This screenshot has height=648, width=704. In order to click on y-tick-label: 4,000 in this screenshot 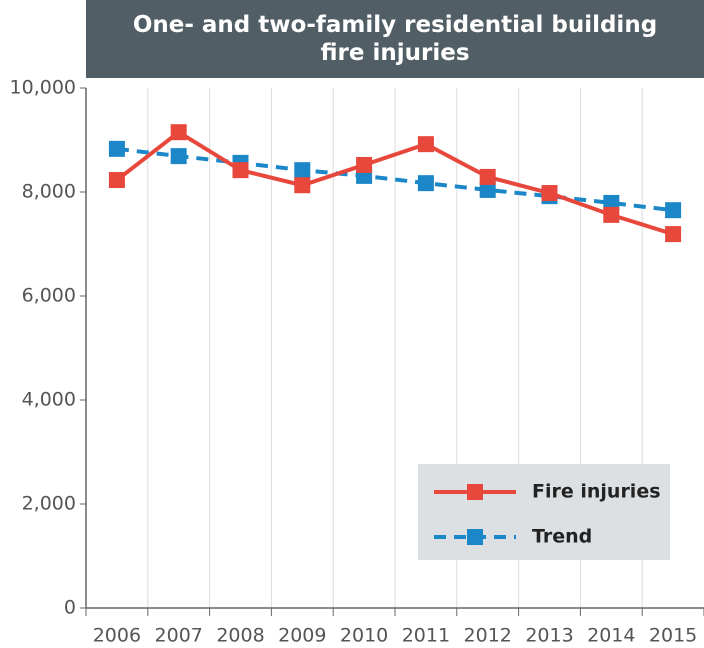, I will do `click(49, 400)`.